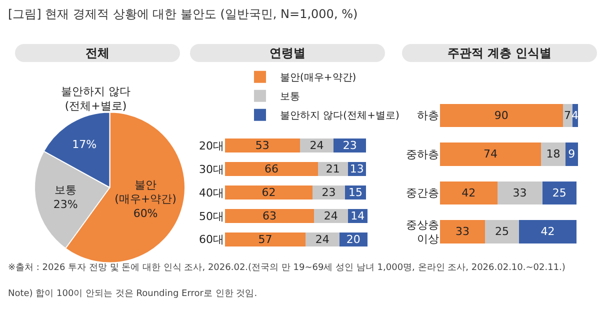 This screenshot has width=603, height=313. I want to click on y-tick-label: 중하층, so click(422, 154).